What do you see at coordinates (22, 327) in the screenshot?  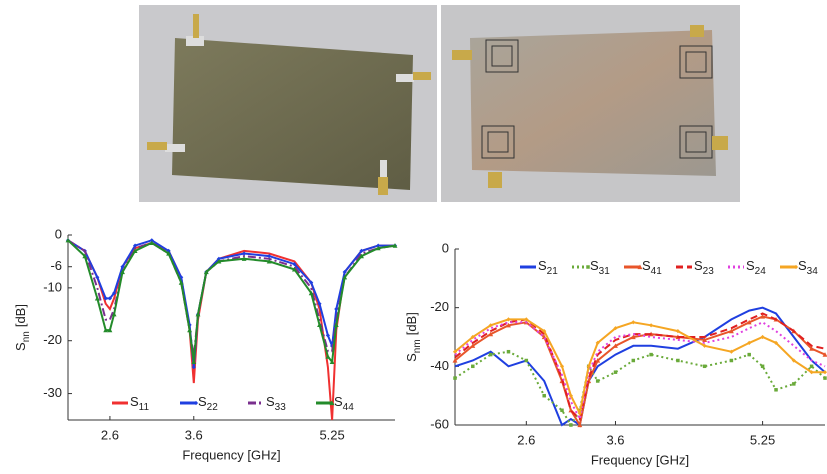 I see `y-axis-label: Snn [dB]` at bounding box center [22, 327].